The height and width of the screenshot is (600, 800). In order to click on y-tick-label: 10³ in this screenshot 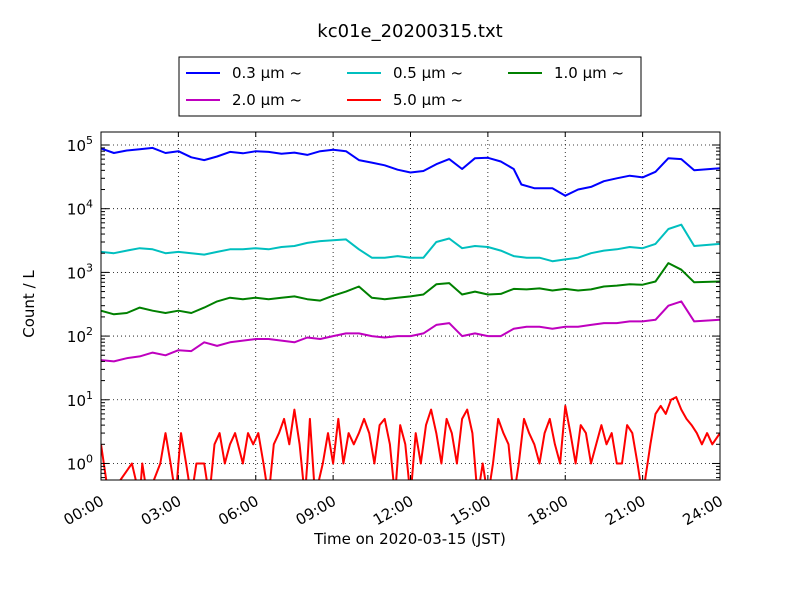, I will do `click(80, 271)`.